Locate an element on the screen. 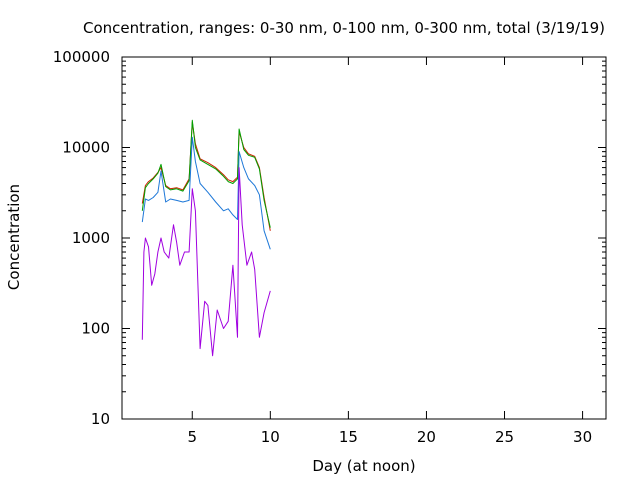  y-tick-label: 100000 is located at coordinates (81, 57).